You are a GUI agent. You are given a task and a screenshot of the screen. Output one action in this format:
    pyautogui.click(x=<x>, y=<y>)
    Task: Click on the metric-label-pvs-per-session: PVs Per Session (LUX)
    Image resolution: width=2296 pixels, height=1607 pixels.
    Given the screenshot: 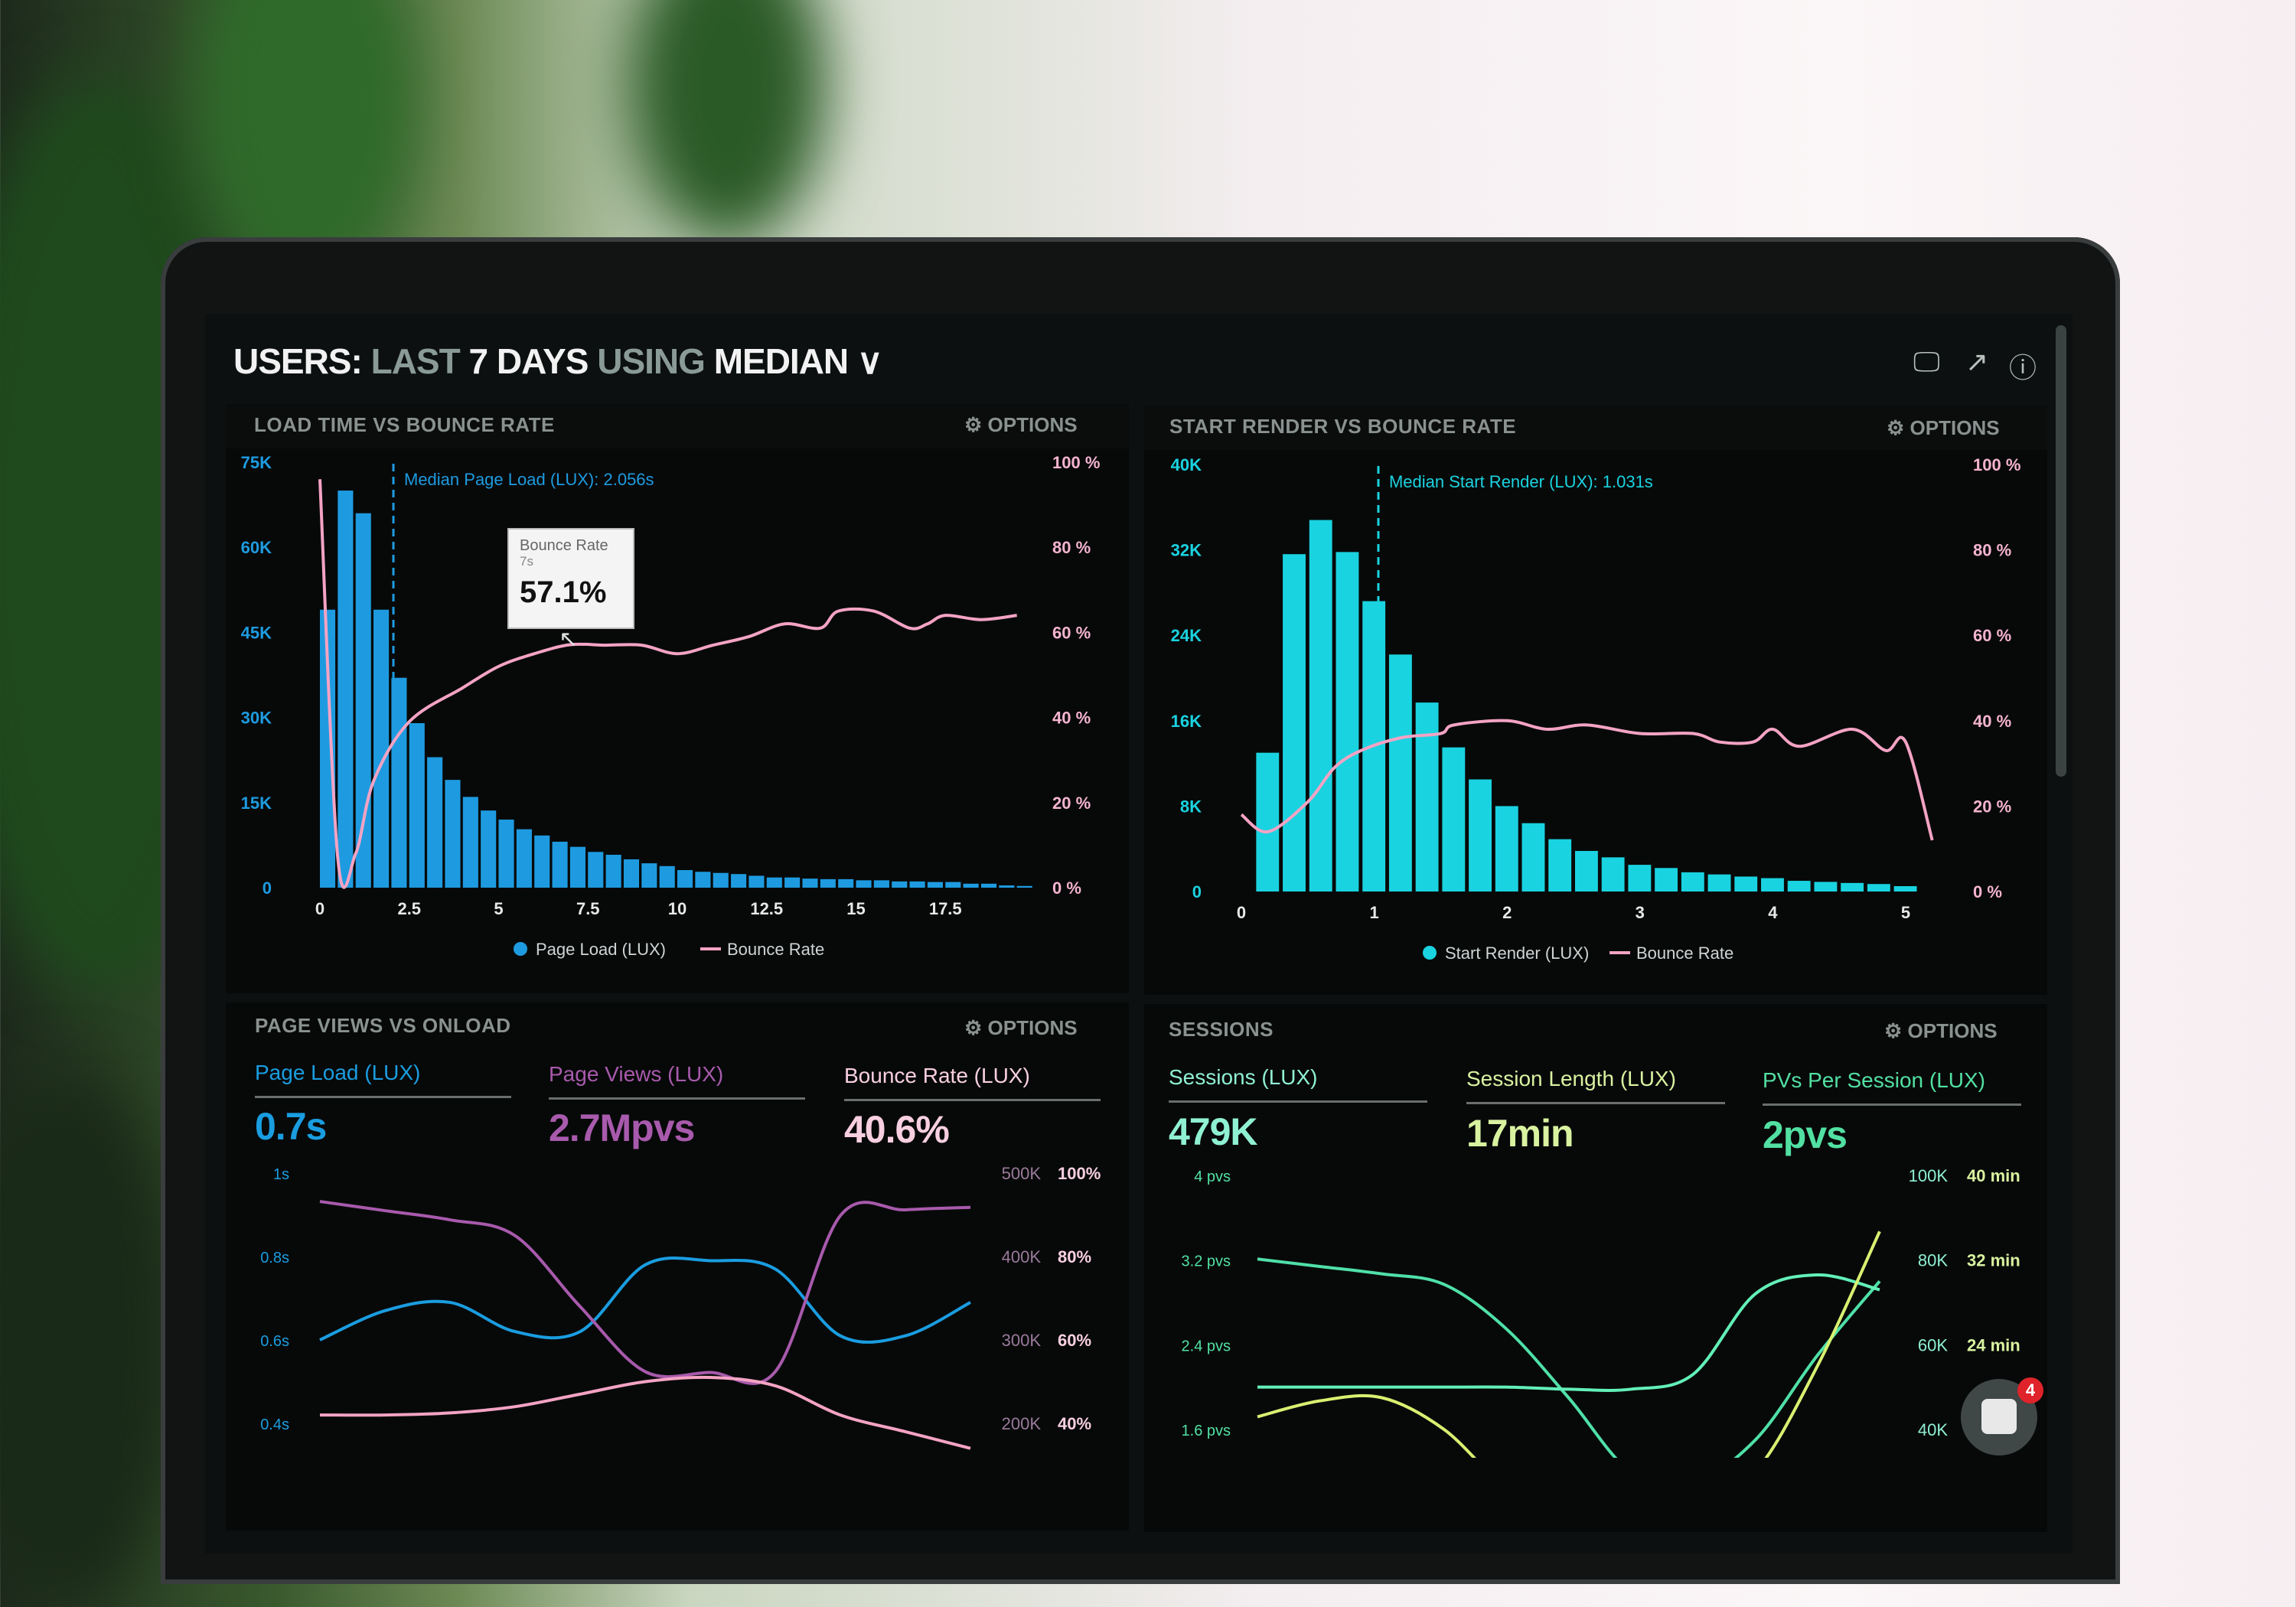 What is the action you would take?
    pyautogui.click(x=1874, y=1080)
    